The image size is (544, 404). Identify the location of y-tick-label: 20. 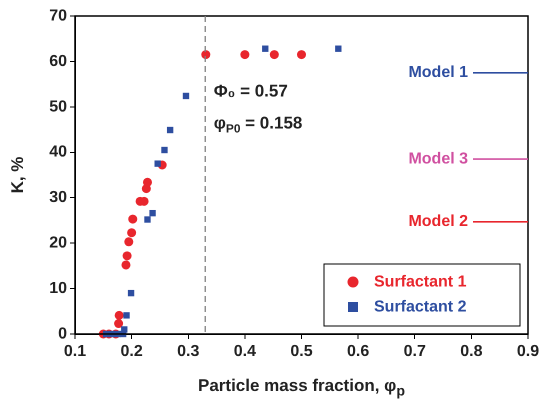
(58, 243).